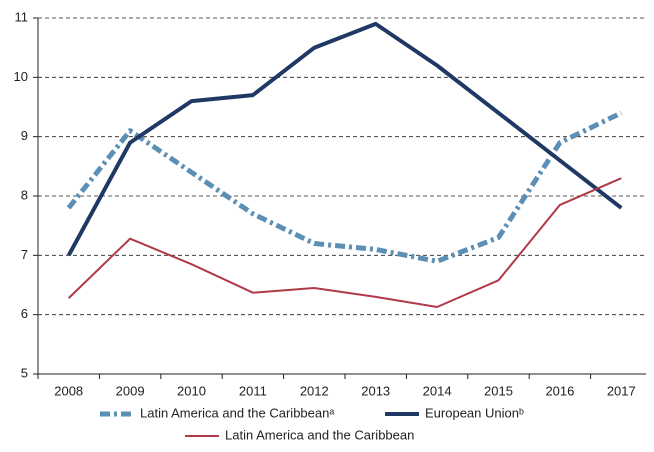 The height and width of the screenshot is (452, 654). I want to click on x-tick-label: 2011, so click(253, 390).